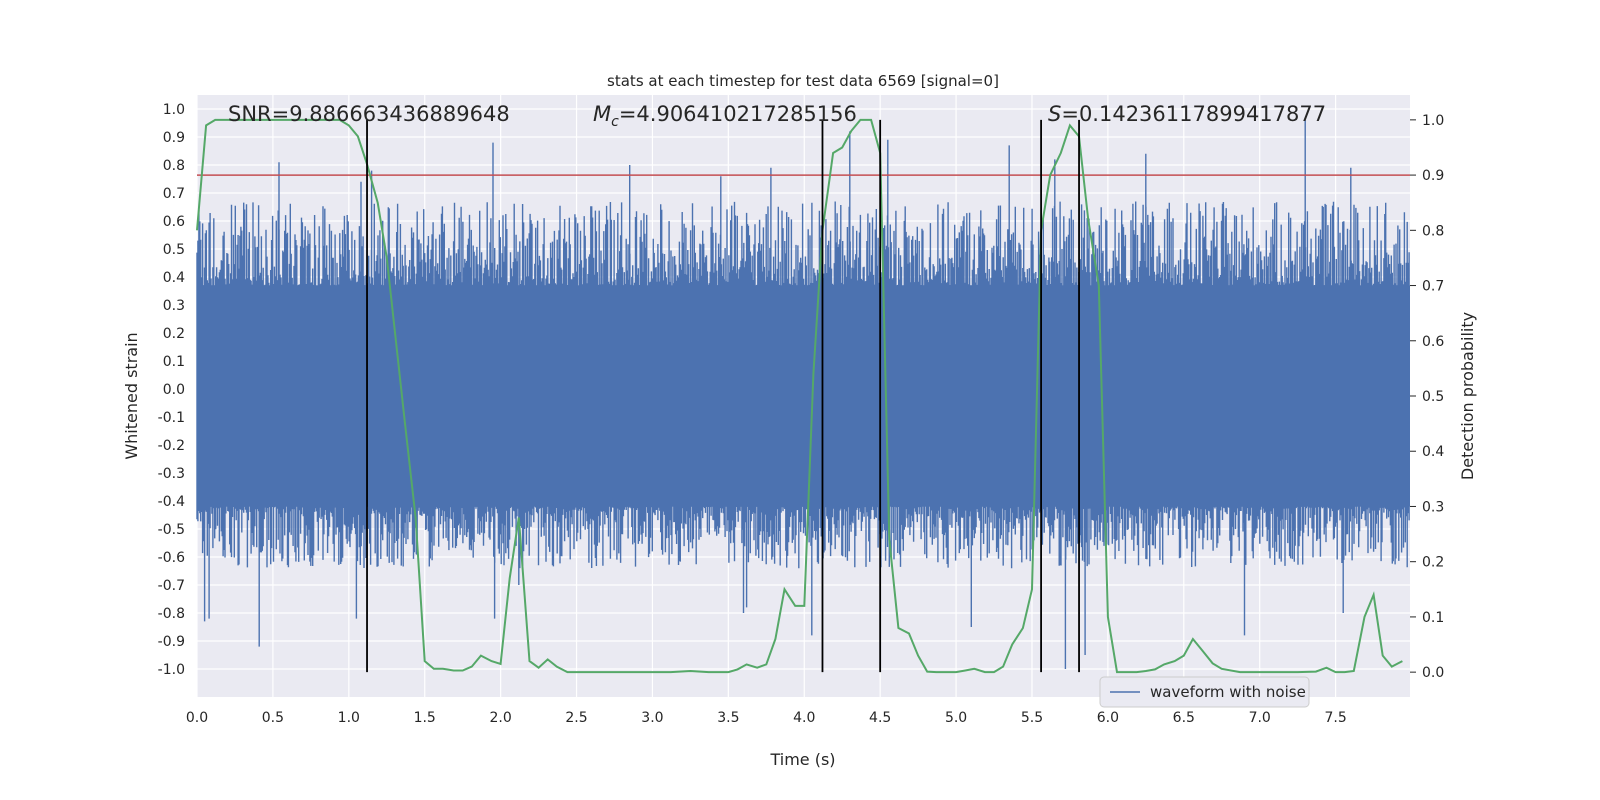 The height and width of the screenshot is (800, 1600). I want to click on y-axis-label: Whitened strain, so click(131, 395).